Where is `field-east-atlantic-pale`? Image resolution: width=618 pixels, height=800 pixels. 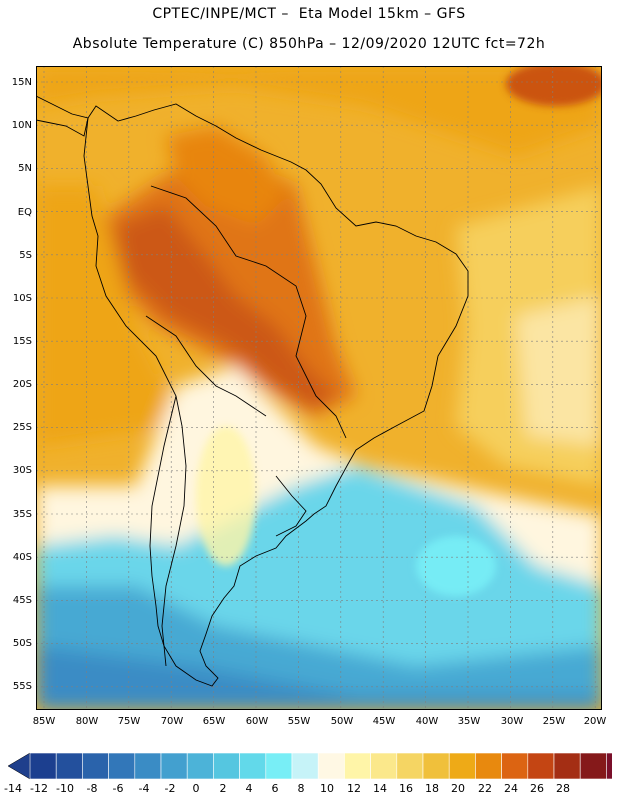 field-east-atlantic-pale is located at coordinates (559, 371).